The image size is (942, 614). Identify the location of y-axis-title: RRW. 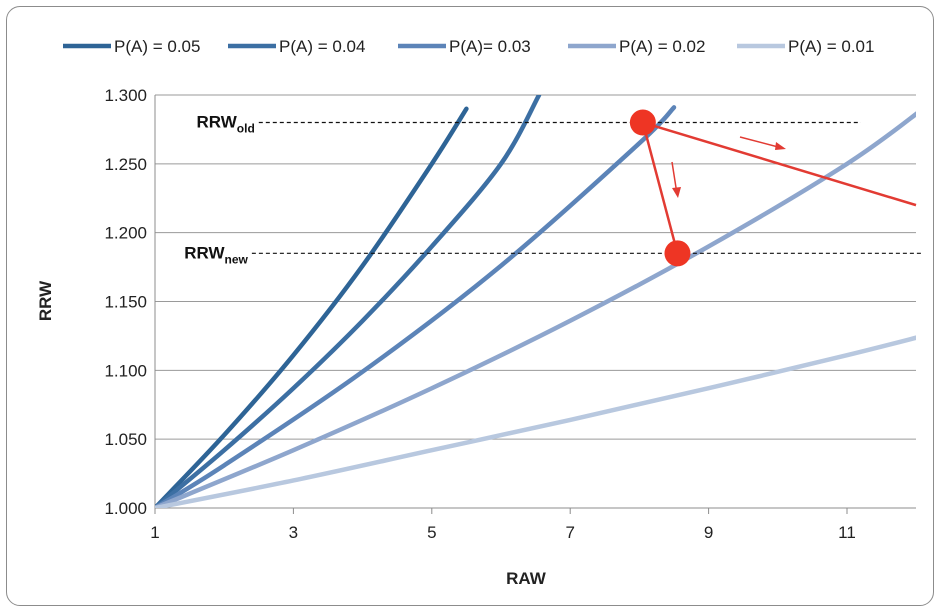
(45, 300).